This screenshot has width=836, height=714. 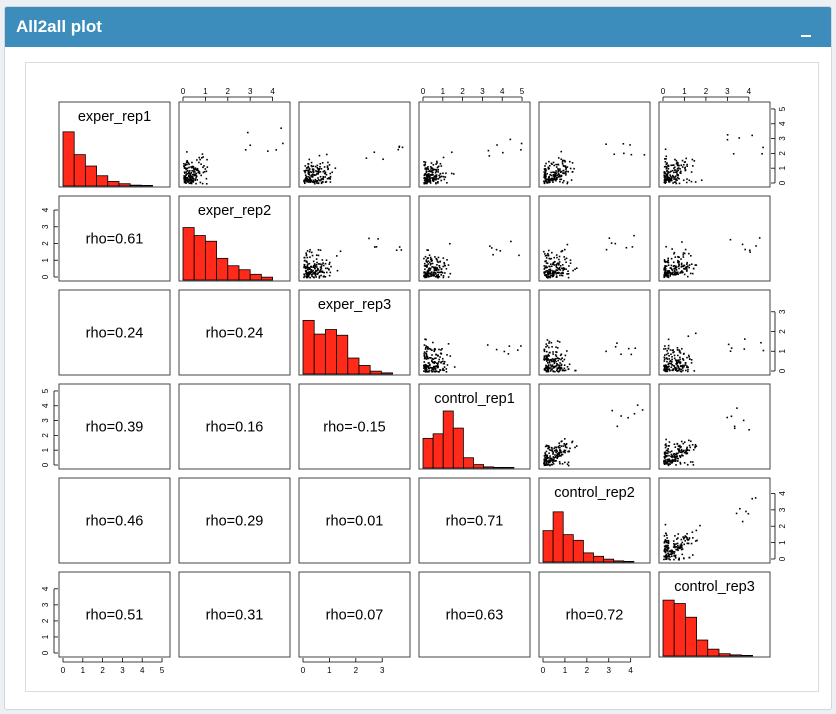 I want to click on minus-icon, so click(x=806, y=36).